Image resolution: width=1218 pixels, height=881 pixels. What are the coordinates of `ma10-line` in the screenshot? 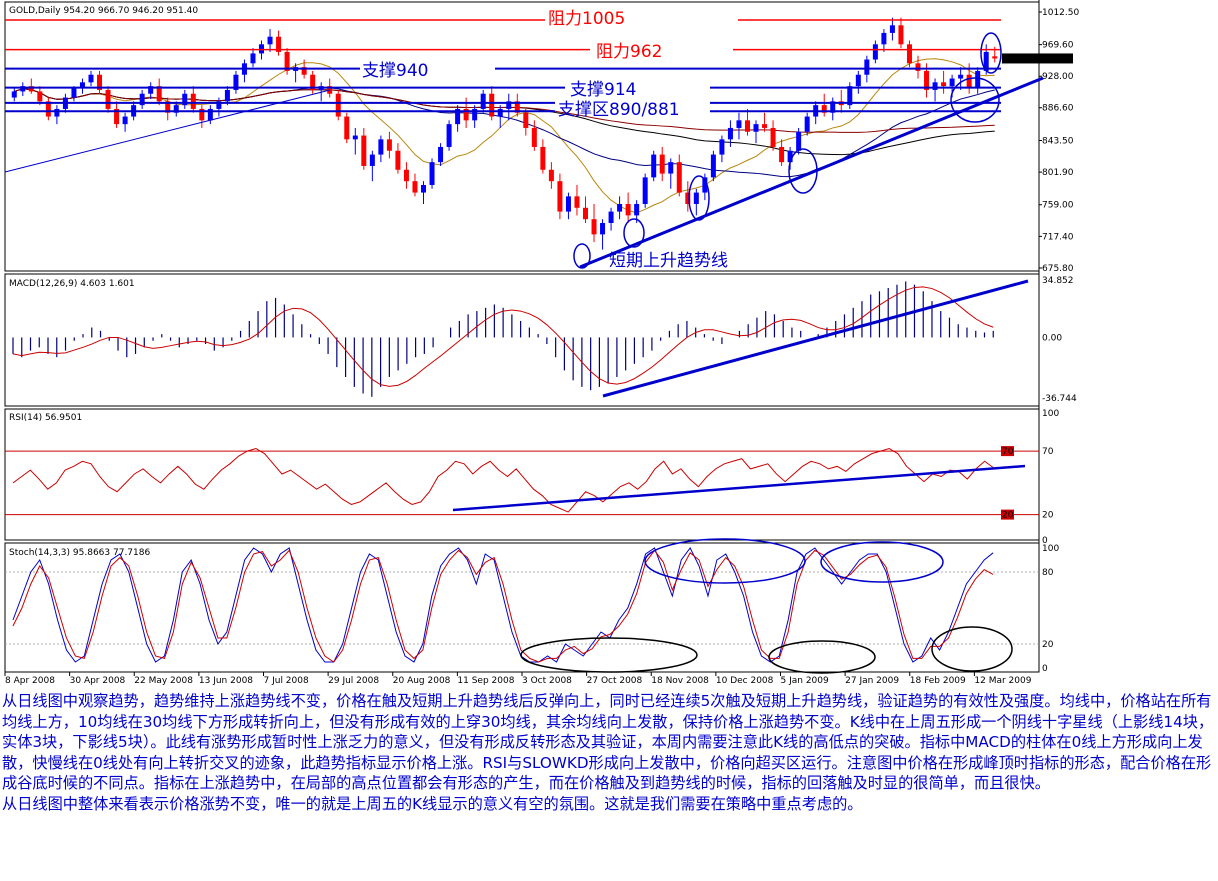 It's located at (504, 136).